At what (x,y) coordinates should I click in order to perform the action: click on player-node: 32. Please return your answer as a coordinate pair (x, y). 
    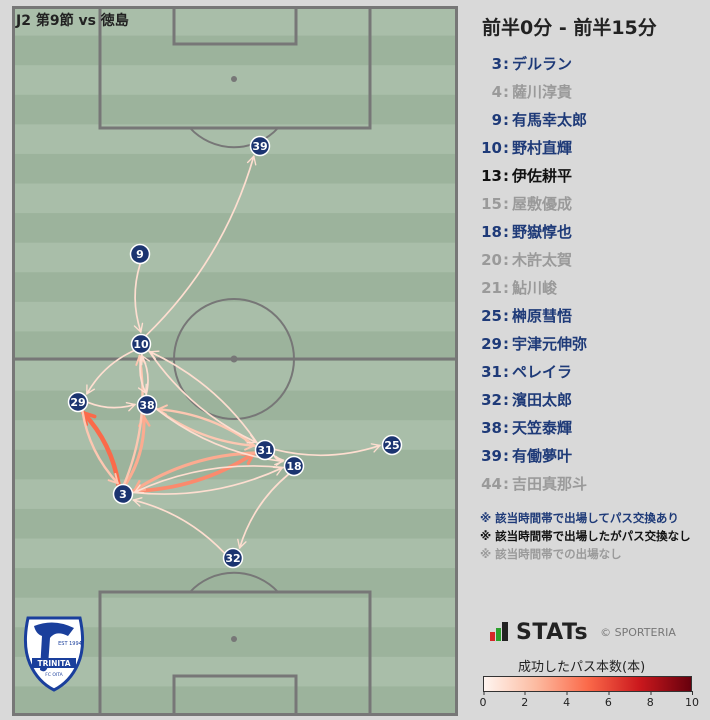
    Looking at the image, I should click on (233, 558).